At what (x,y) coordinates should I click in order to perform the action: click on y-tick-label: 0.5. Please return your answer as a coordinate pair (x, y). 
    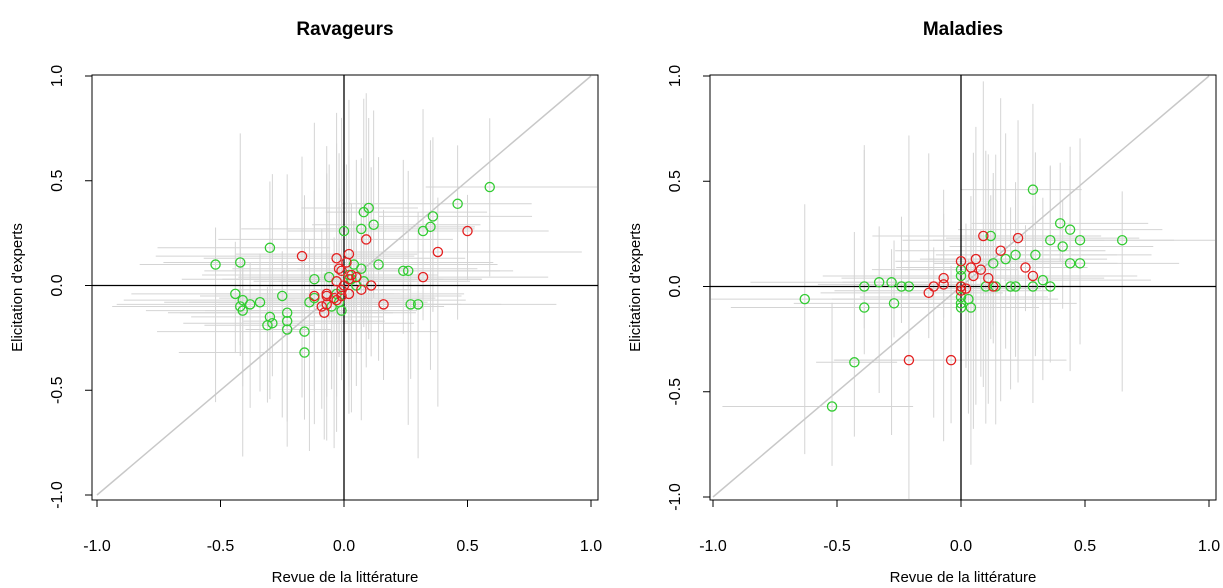
    Looking at the image, I should click on (675, 181).